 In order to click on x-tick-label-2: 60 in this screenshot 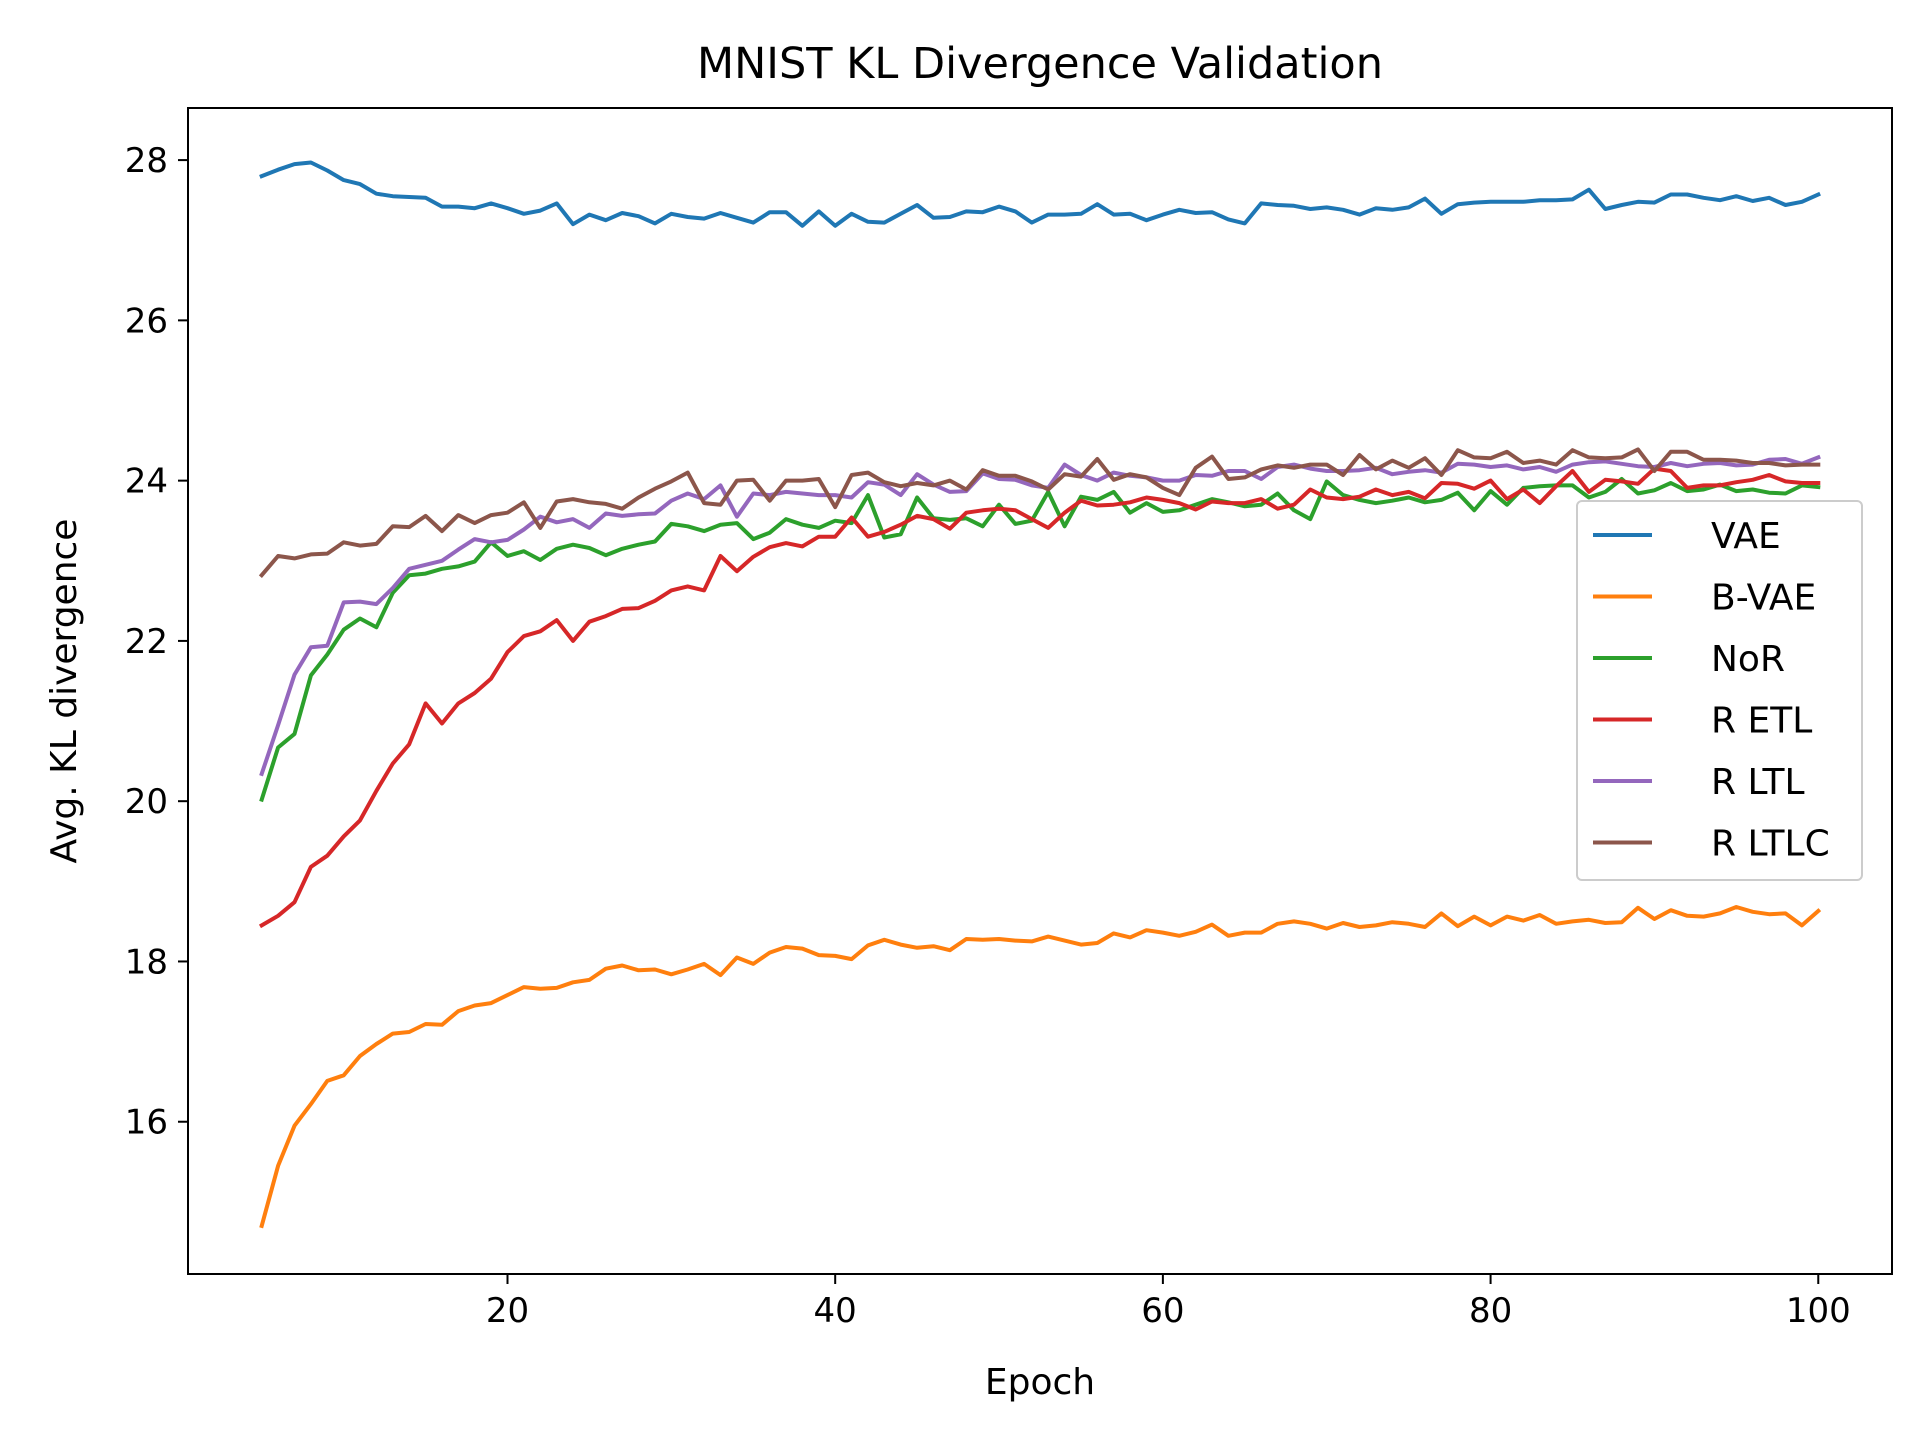, I will do `click(1162, 1311)`.